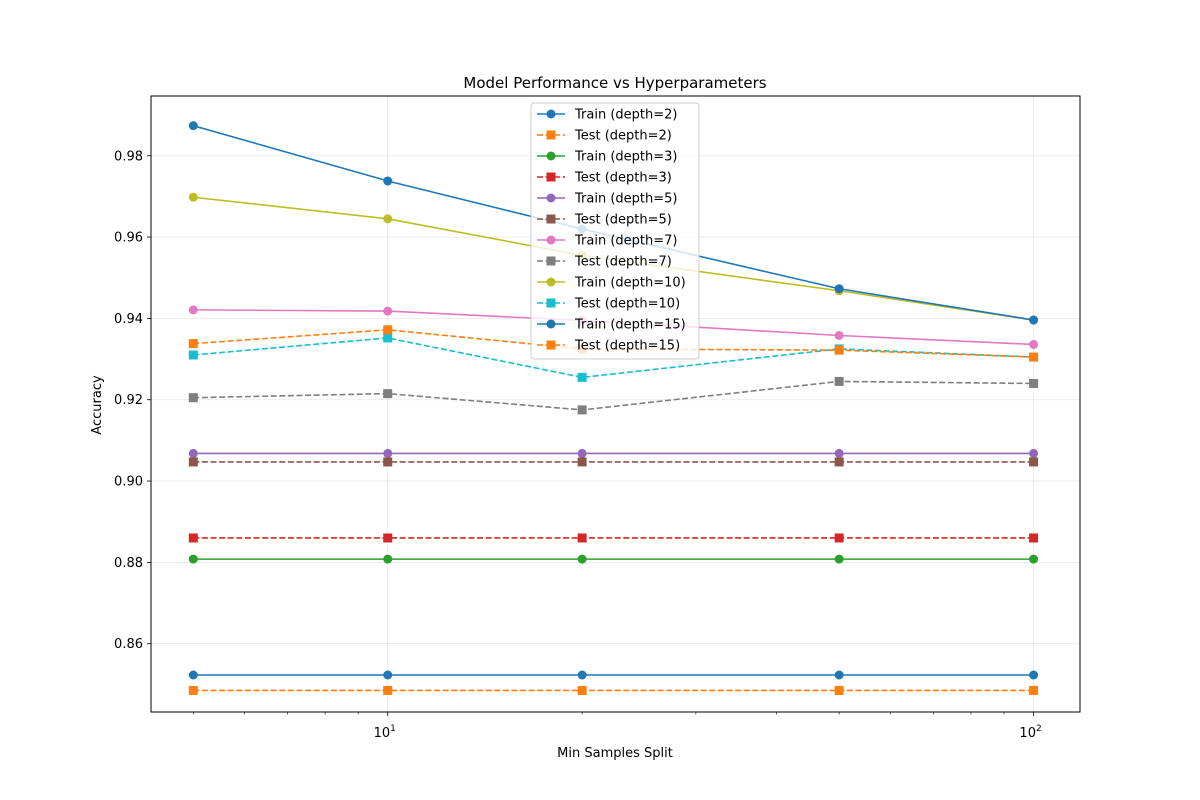 The height and width of the screenshot is (800, 1200). Describe the element at coordinates (128, 238) in the screenshot. I see `y-tick-label: 0.96` at that location.